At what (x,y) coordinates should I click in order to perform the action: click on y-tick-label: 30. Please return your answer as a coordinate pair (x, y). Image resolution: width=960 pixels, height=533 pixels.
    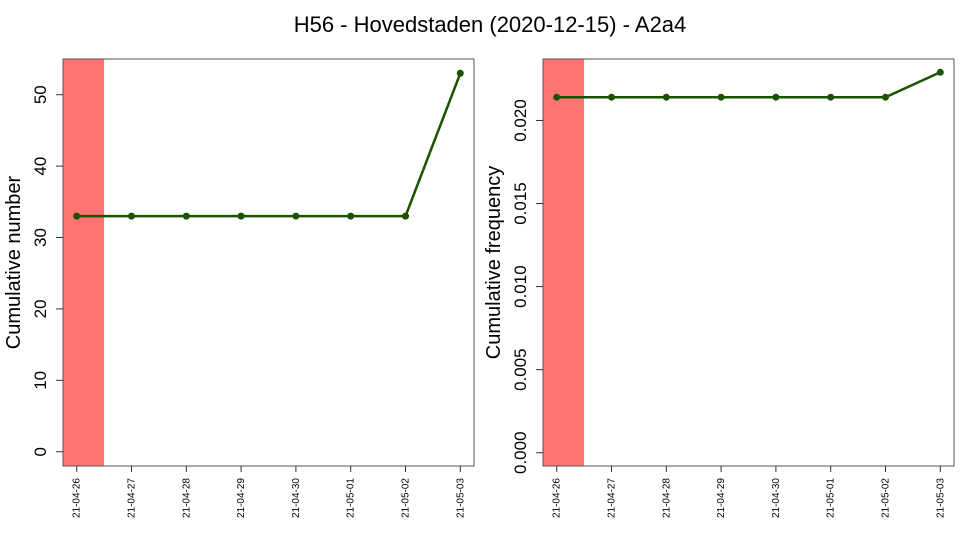
    Looking at the image, I should click on (40, 237).